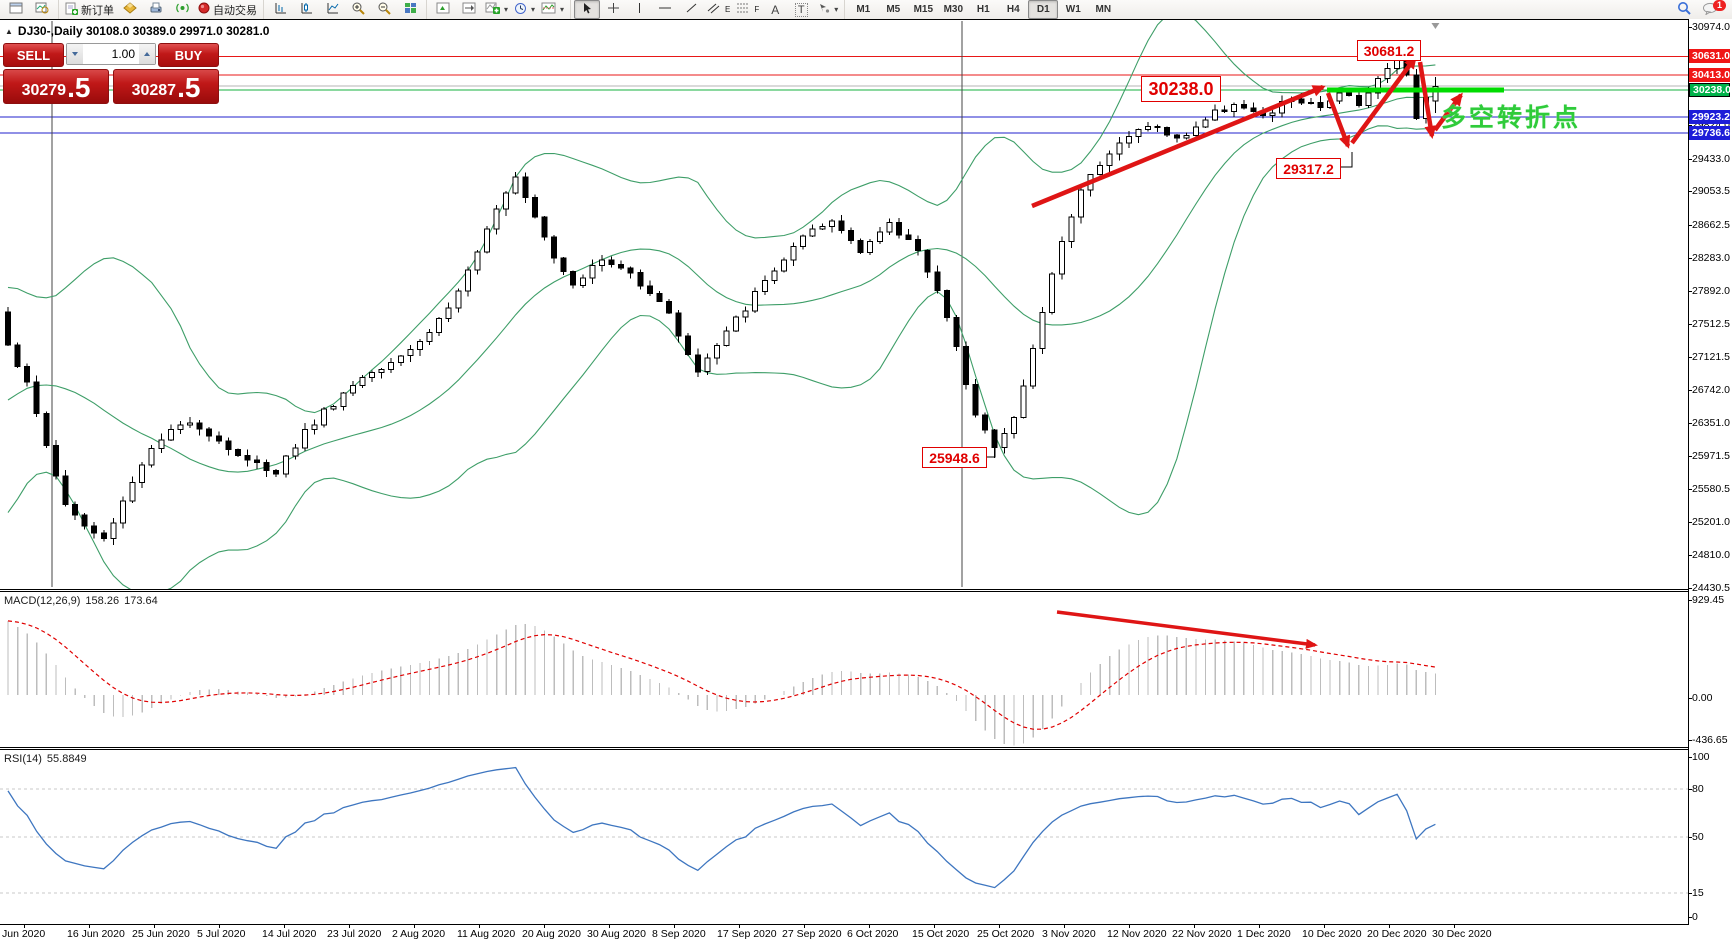 The width and height of the screenshot is (1732, 944). Describe the element at coordinates (419, 934) in the screenshot. I see `date-label: 2 Aug 2020` at that location.